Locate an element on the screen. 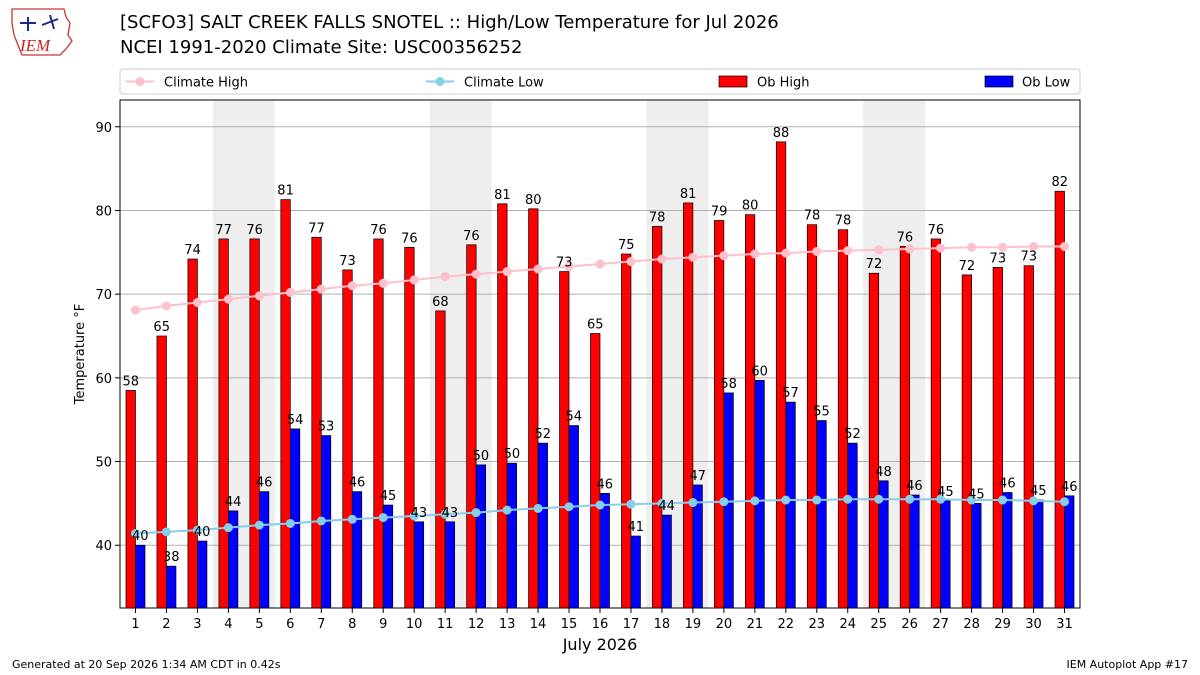 This screenshot has width=1200, height=675. x-tick-label: 17 is located at coordinates (631, 624).